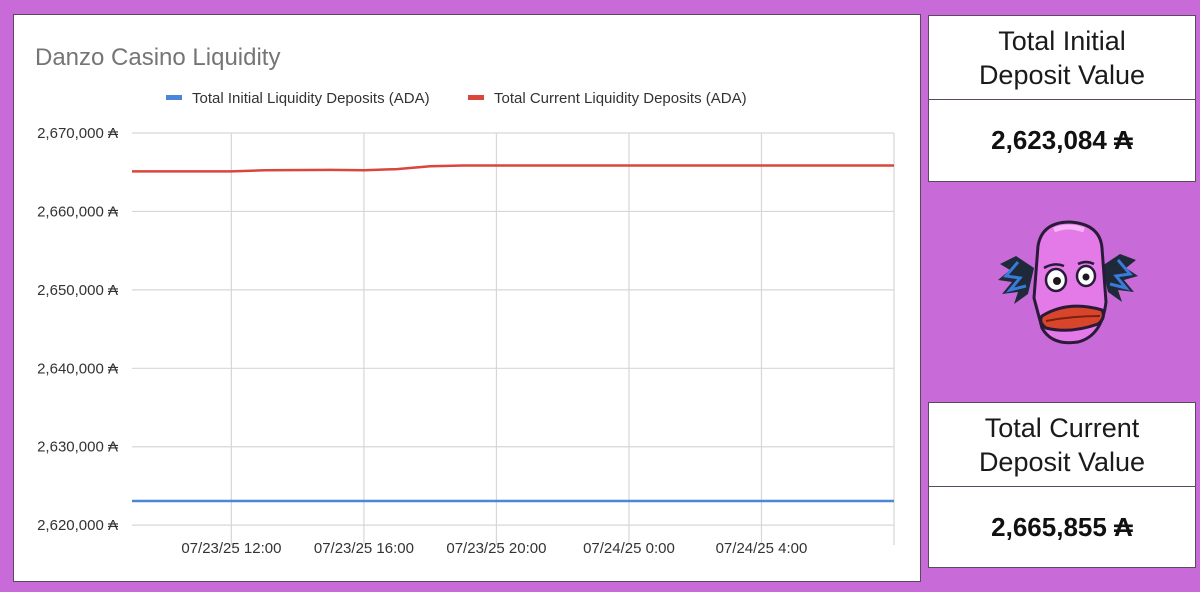 Image resolution: width=1200 pixels, height=592 pixels. I want to click on x-tick-label: 07/23/25 12:00, so click(231, 548).